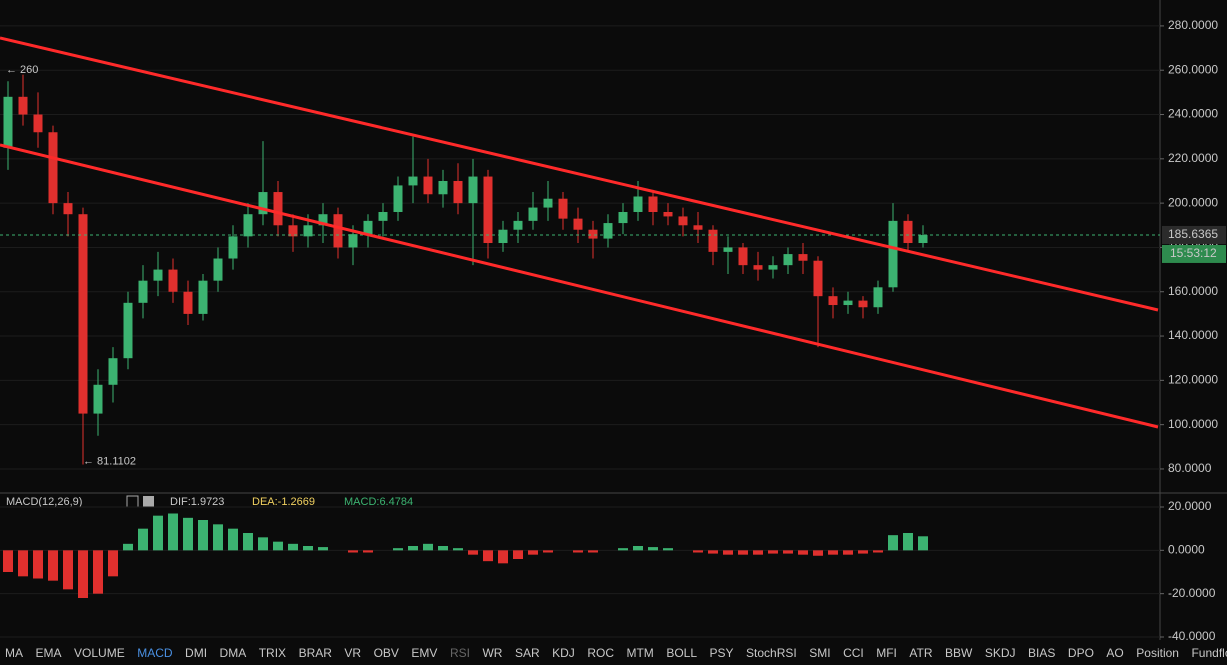 Image resolution: width=1227 pixels, height=665 pixels. Describe the element at coordinates (424, 653) in the screenshot. I see `indicator-tab: EMV` at that location.